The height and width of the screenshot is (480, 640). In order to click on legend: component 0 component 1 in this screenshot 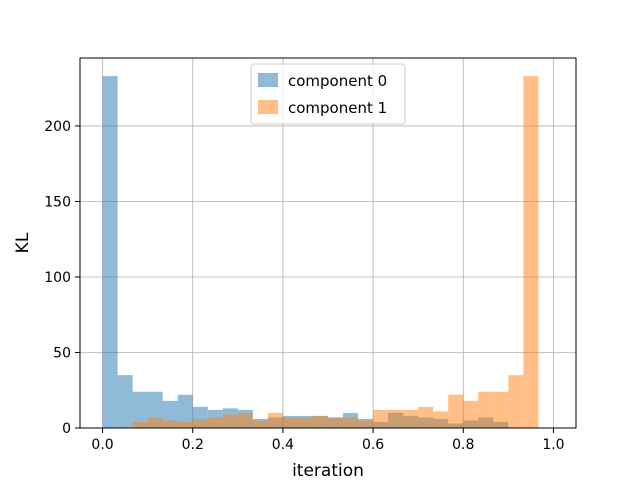, I will do `click(328, 94)`.